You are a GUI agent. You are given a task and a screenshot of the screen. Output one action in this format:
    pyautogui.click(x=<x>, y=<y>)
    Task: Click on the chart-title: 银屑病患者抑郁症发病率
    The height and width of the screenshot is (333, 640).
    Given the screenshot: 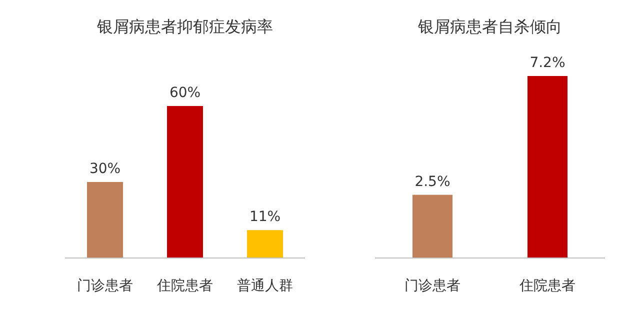 What is the action you would take?
    pyautogui.click(x=184, y=26)
    